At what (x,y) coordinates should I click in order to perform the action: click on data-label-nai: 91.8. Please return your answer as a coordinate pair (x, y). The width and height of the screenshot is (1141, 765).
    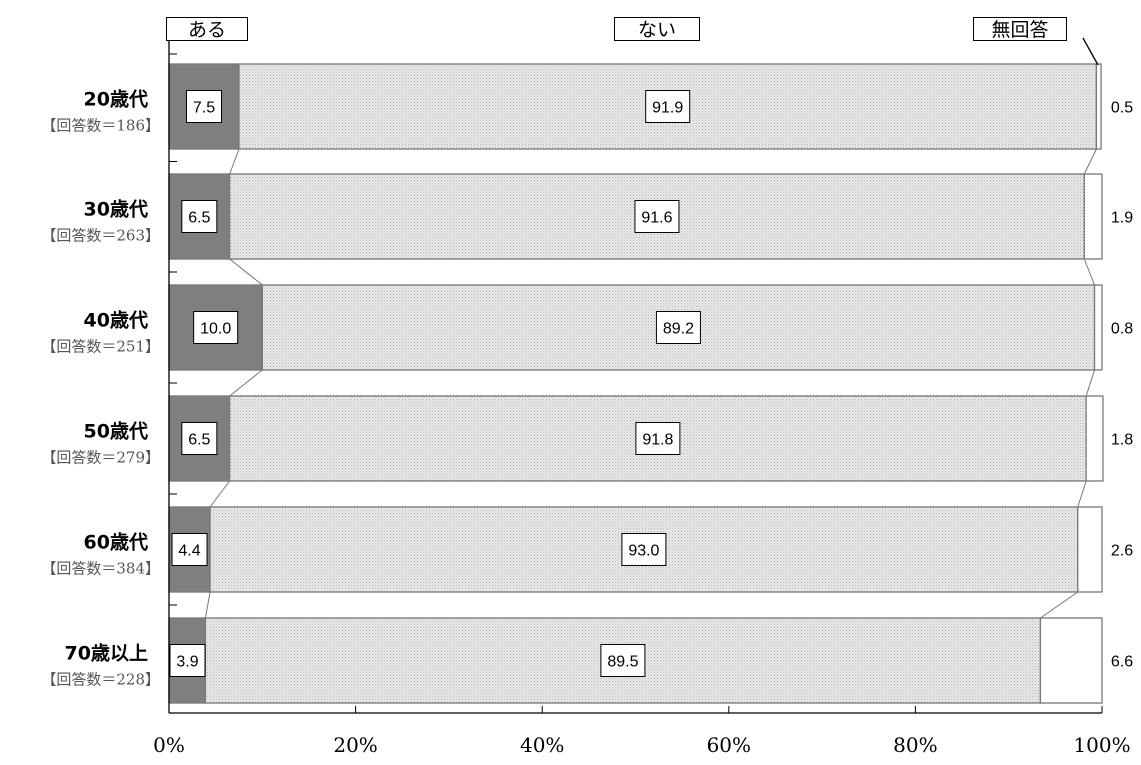
    Looking at the image, I should click on (657, 440).